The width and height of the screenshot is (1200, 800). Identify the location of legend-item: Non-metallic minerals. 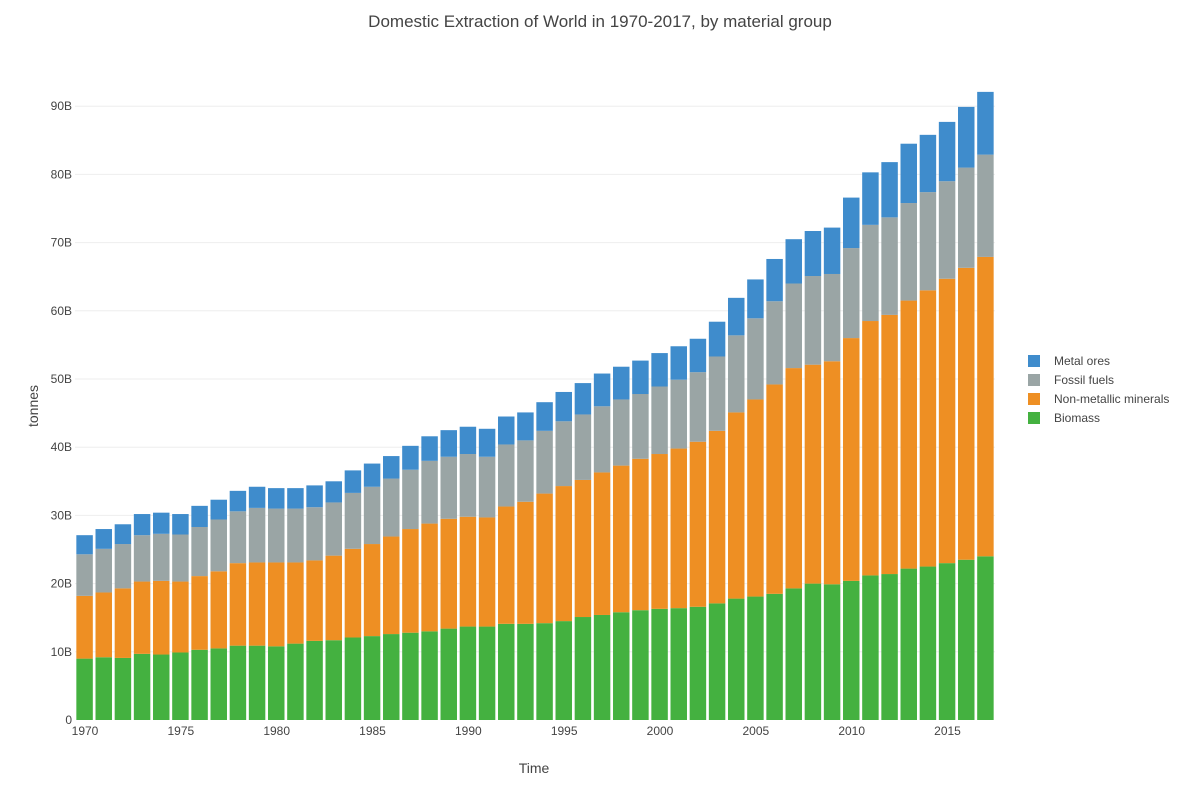
(1098, 399).